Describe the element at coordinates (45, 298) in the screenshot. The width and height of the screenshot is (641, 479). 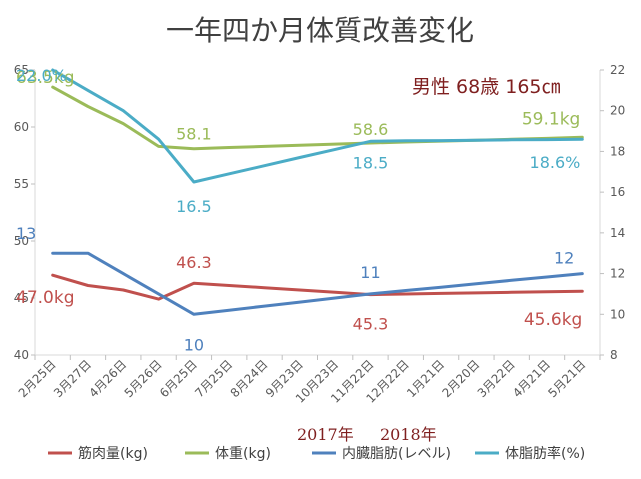
I see `data-label: 47.0kg` at that location.